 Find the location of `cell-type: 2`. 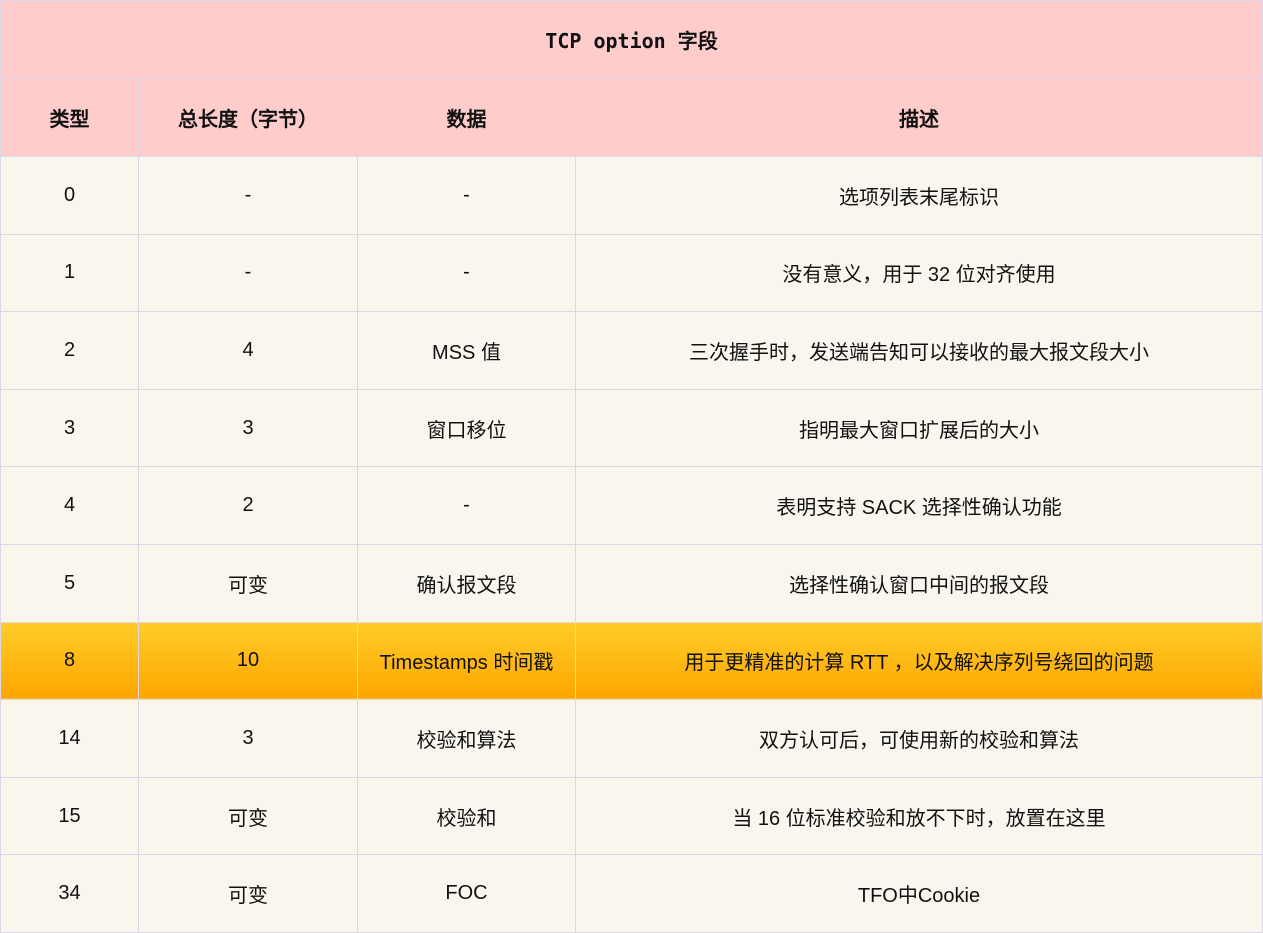

cell-type: 2 is located at coordinates (69, 350).